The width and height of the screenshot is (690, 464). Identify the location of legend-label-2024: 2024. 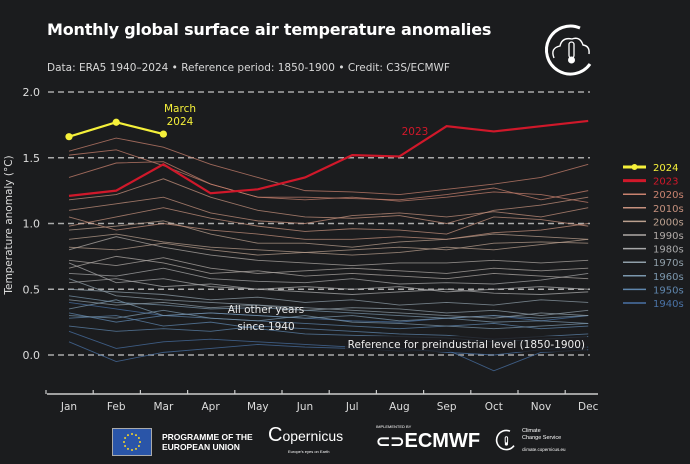
(665, 168).